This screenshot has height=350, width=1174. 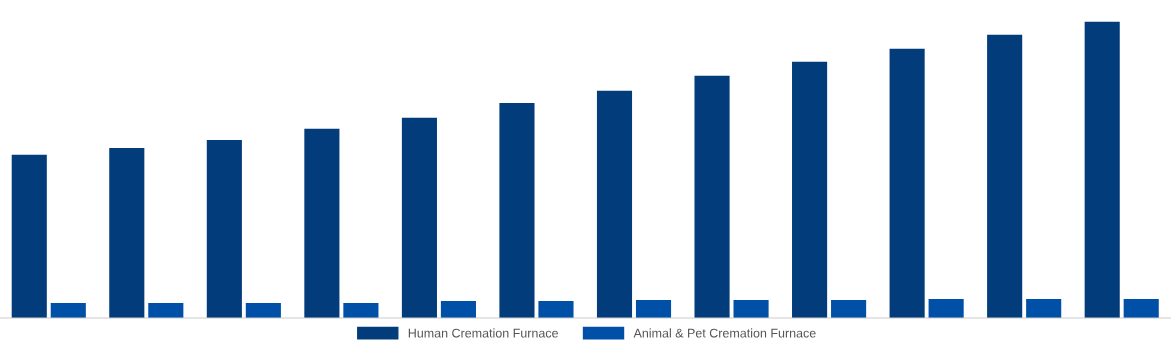 What do you see at coordinates (483, 333) in the screenshot?
I see `legend-label: Human Cremation Furnace` at bounding box center [483, 333].